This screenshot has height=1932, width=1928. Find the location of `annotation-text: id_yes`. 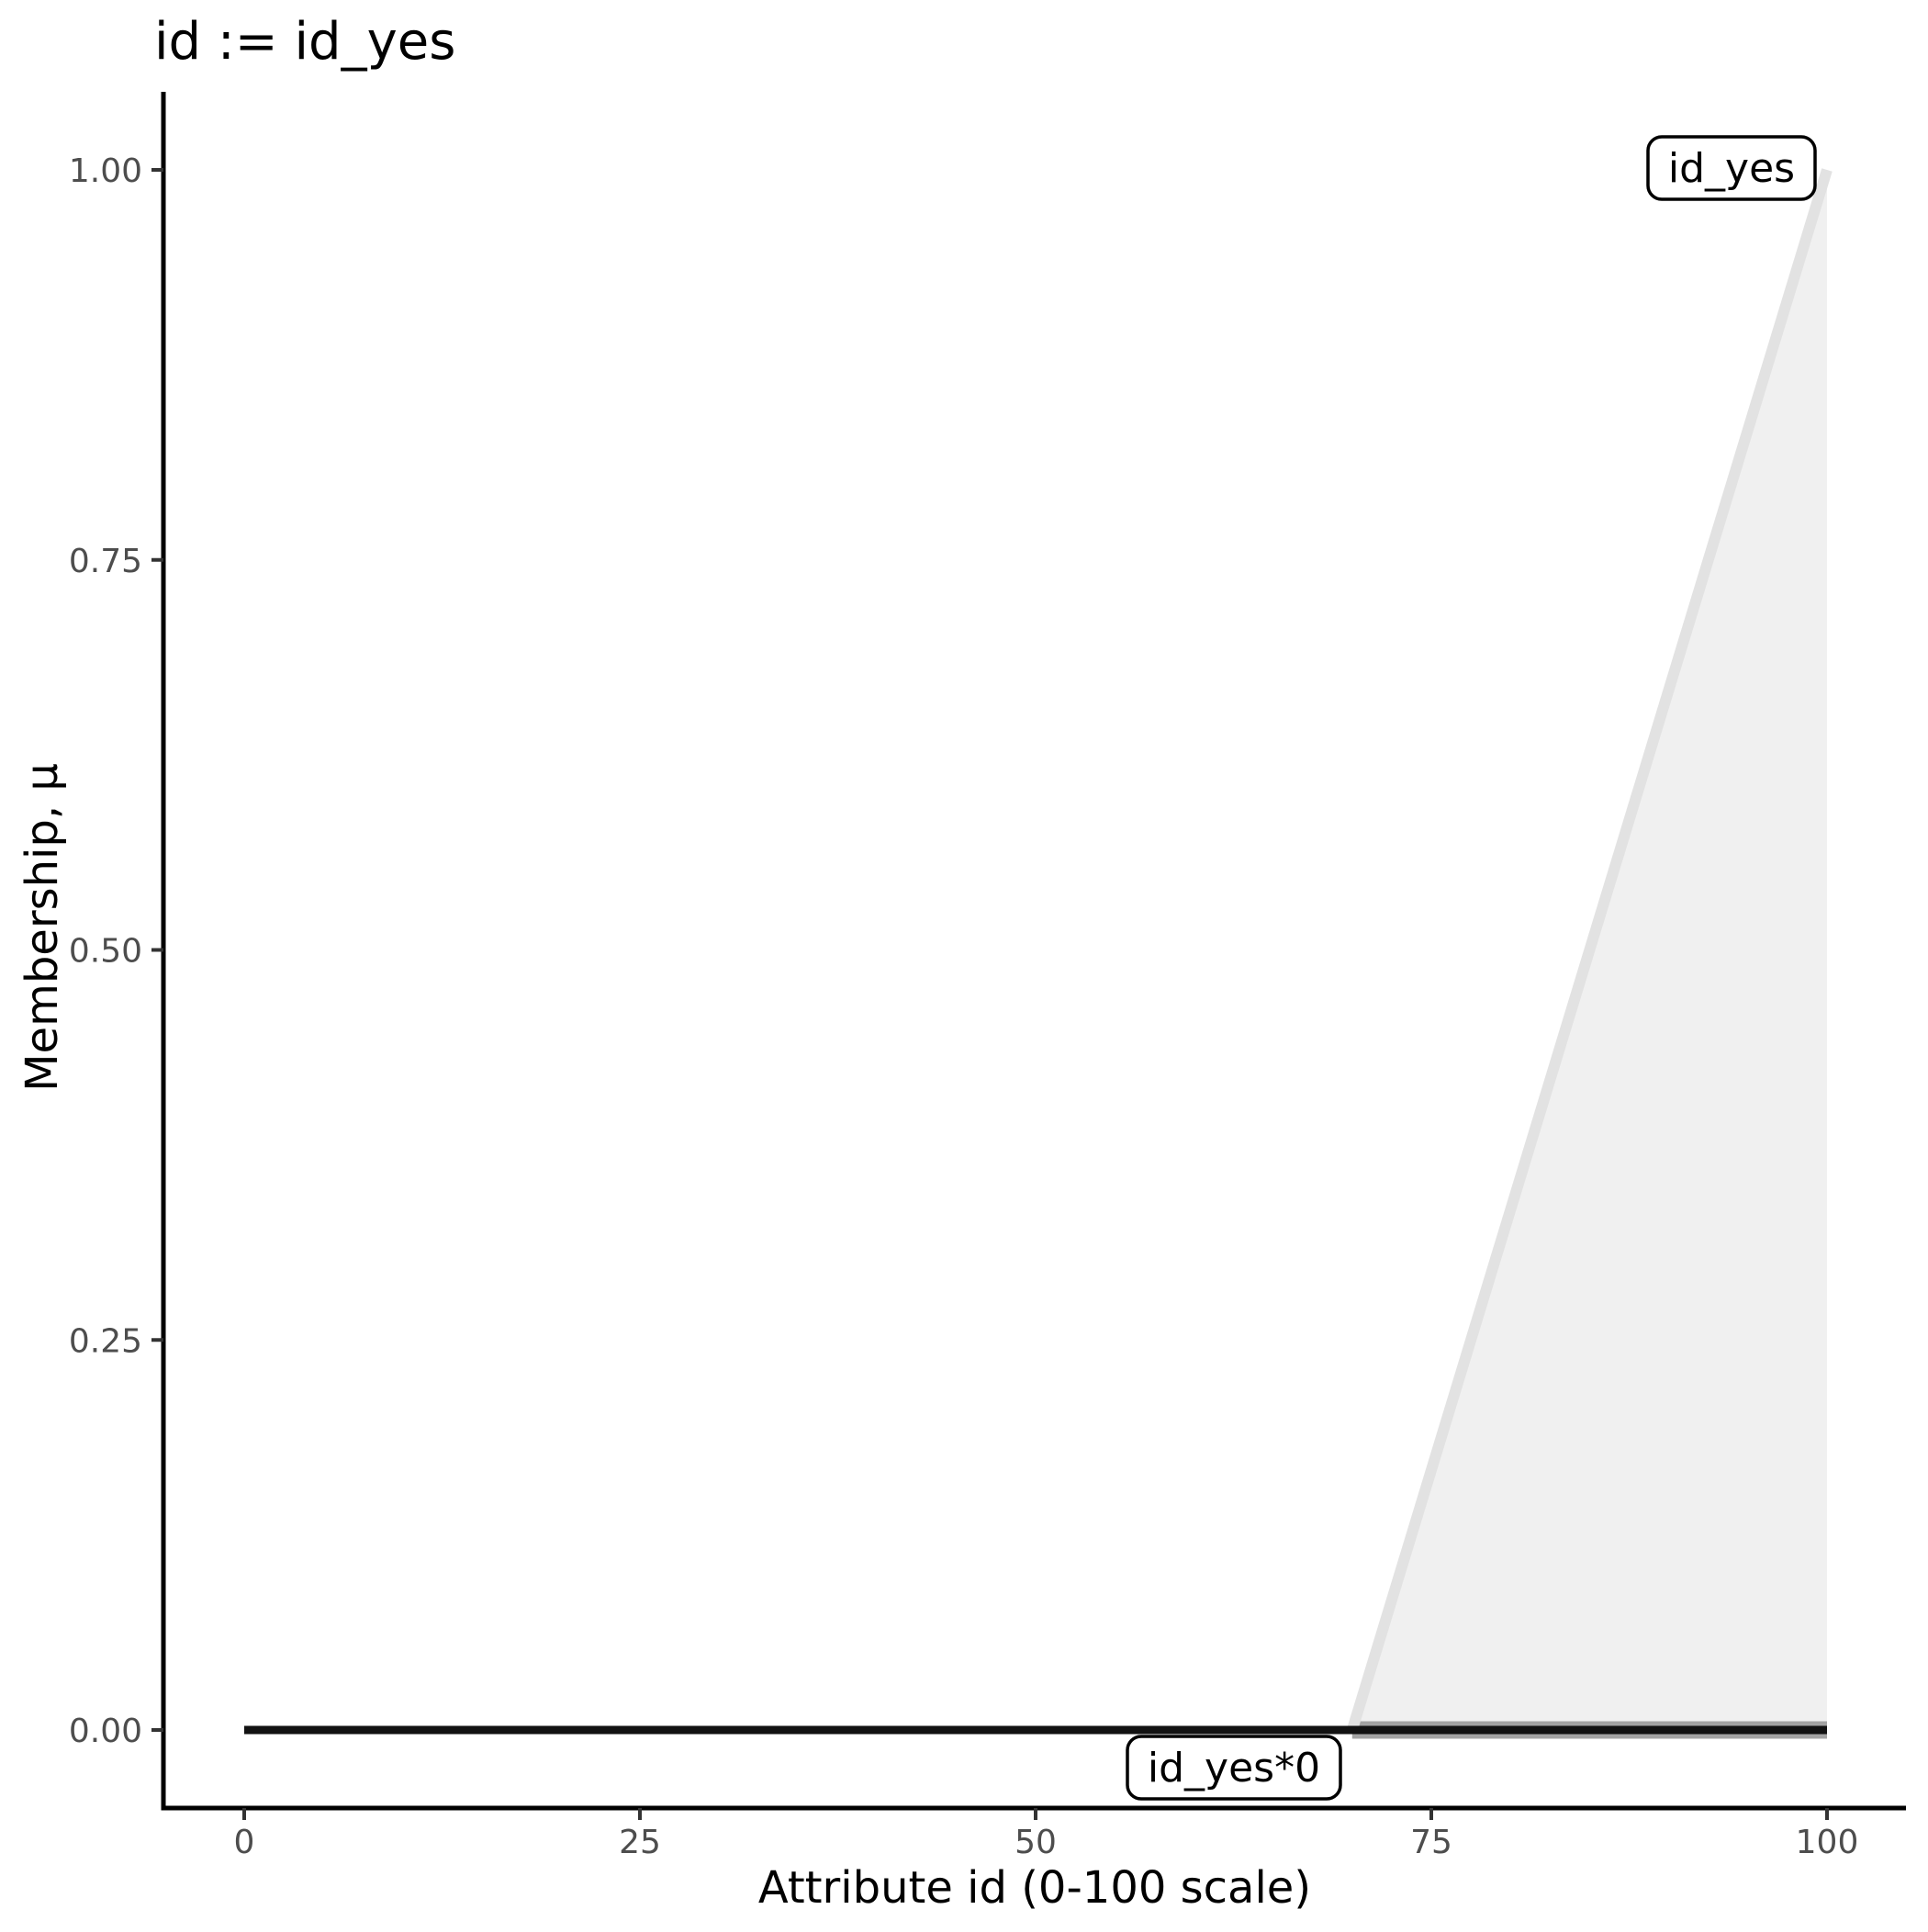

annotation-text: id_yes is located at coordinates (1731, 168).